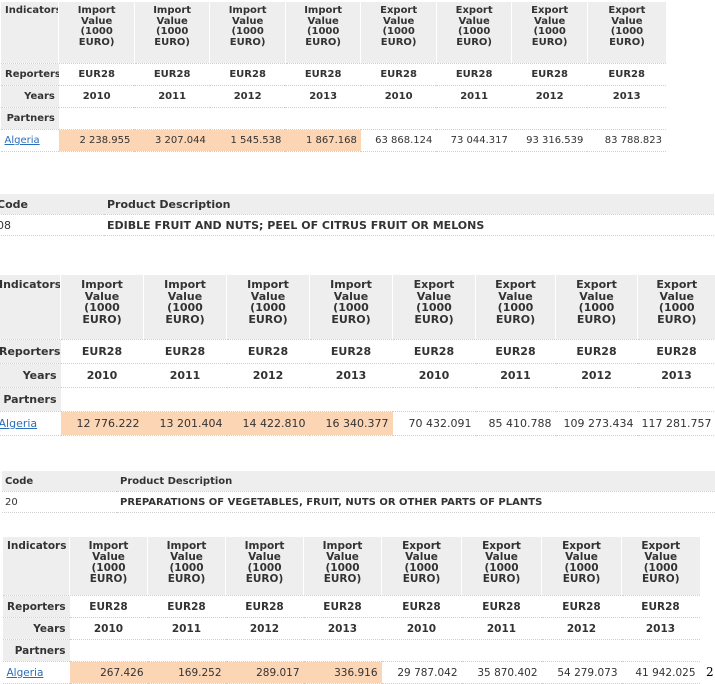 The width and height of the screenshot is (715, 684). I want to click on page-number: 21, so click(710, 672).